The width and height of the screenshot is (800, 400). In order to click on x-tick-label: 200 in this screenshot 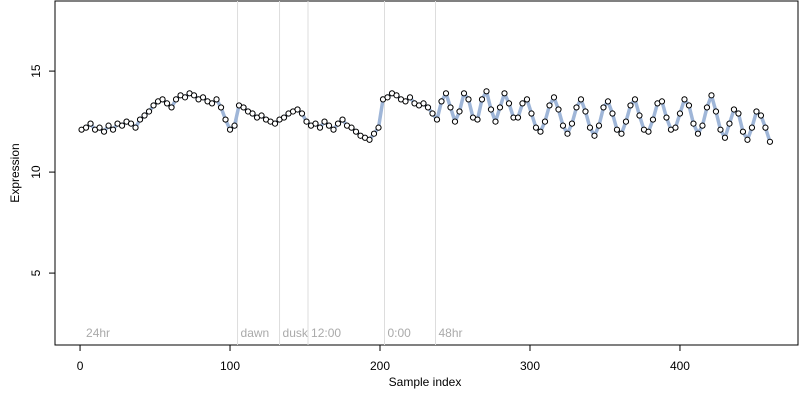, I will do `click(380, 366)`.